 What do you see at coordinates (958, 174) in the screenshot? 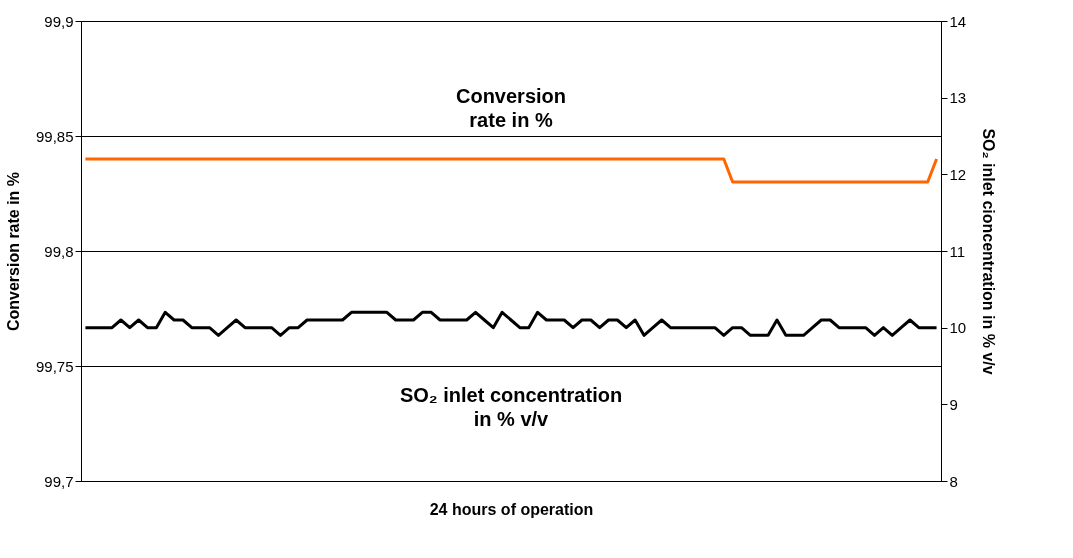
I see `y2-tick-label: 12` at bounding box center [958, 174].